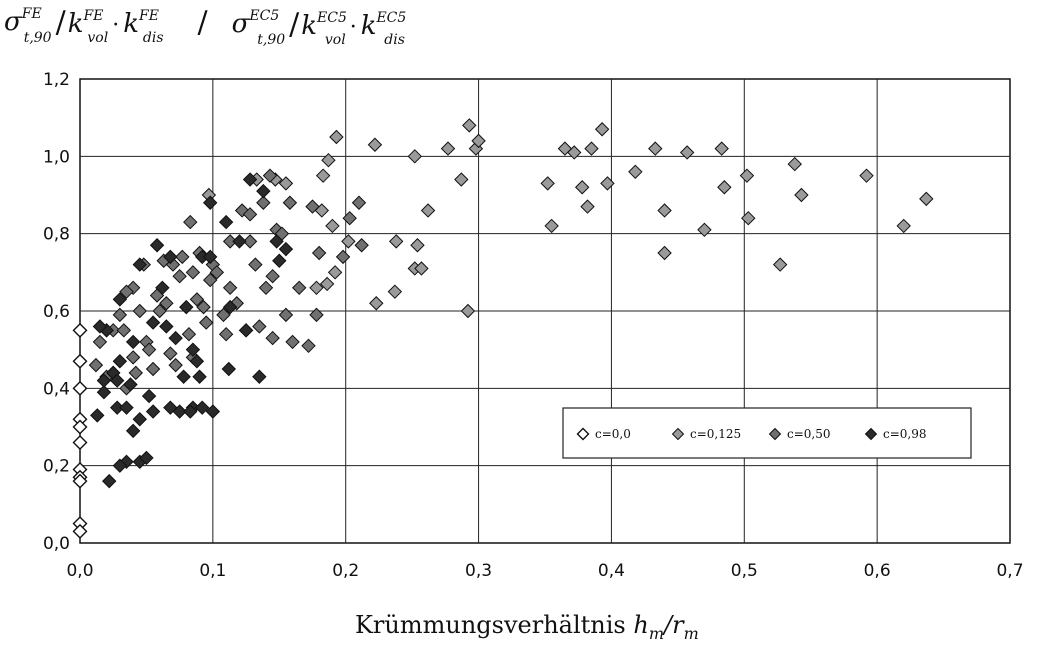 The height and width of the screenshot is (650, 1047). I want to click on y-tick-label: 0,6, so click(56, 312).